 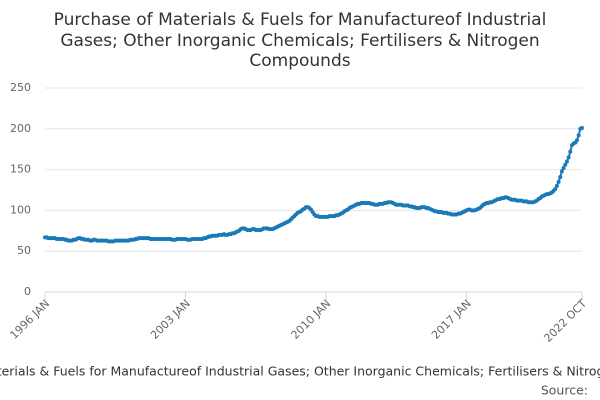 I want to click on x-tick-label: 2010 JAN, so click(x=311, y=319).